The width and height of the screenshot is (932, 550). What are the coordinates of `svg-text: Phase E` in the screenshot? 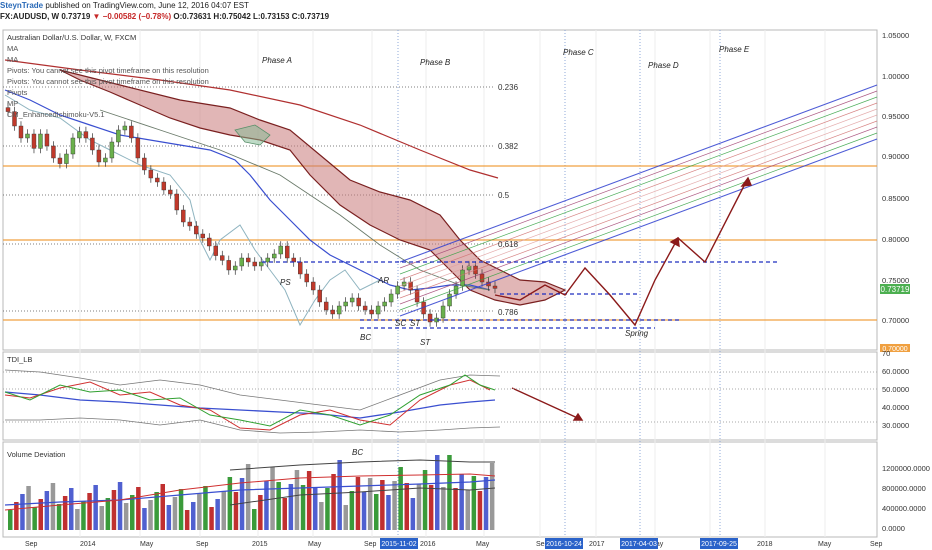 It's located at (734, 49).